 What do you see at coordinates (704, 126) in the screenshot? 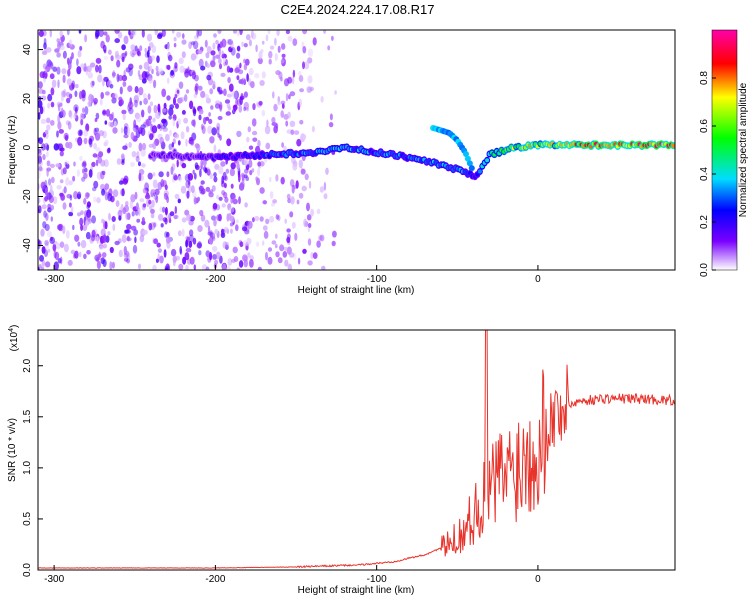
I see `colorbar-tick-label: 0.6` at bounding box center [704, 126].